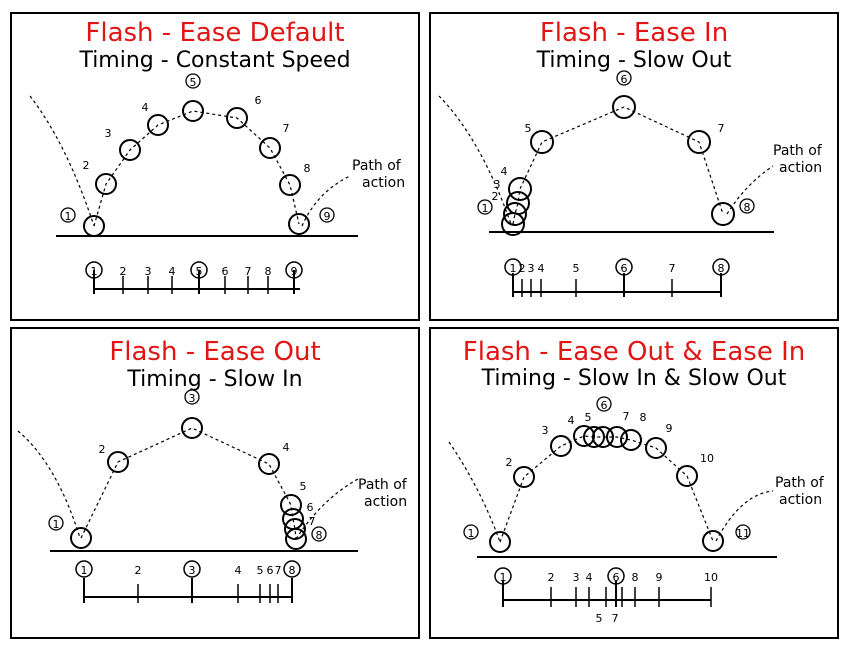 This screenshot has width=850, height=650. I want to click on frame-label: 11, so click(743, 533).